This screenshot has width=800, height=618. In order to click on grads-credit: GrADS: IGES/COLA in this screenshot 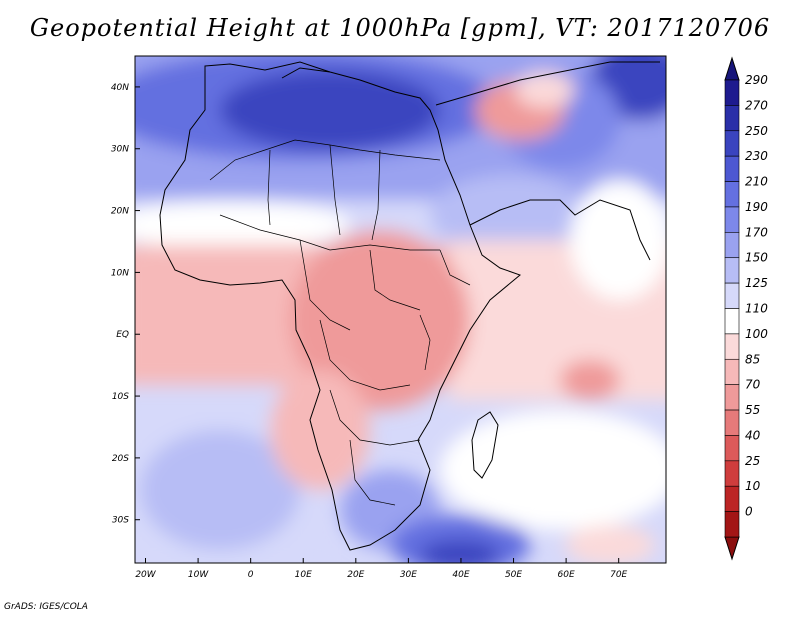, I will do `click(46, 607)`.